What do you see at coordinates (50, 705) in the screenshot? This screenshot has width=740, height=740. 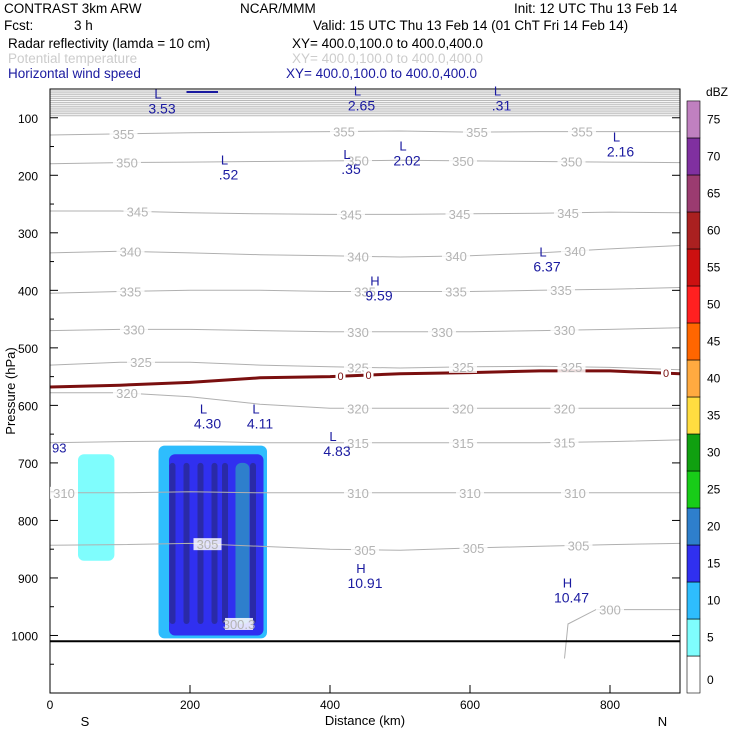 I see `x-tick-label: 0` at bounding box center [50, 705].